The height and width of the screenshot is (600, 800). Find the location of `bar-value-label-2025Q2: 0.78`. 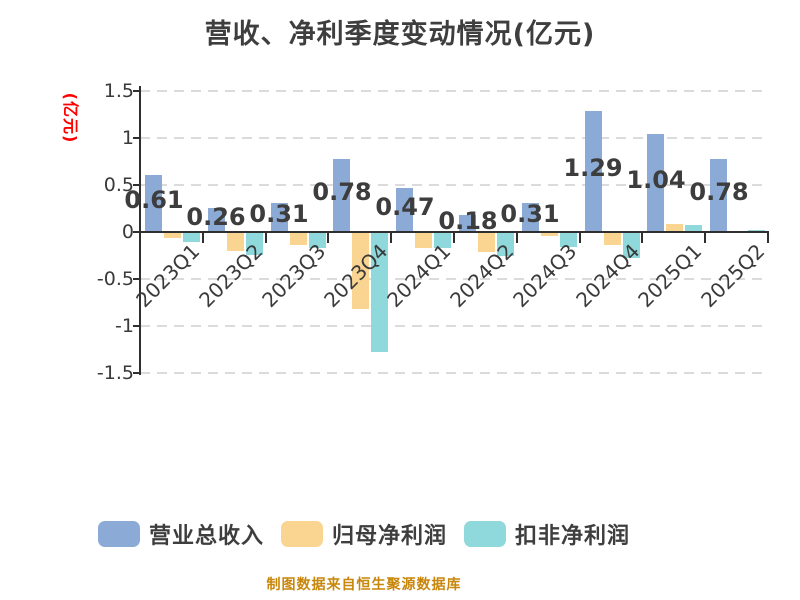

bar-value-label-2025Q2: 0.78 is located at coordinates (719, 192).